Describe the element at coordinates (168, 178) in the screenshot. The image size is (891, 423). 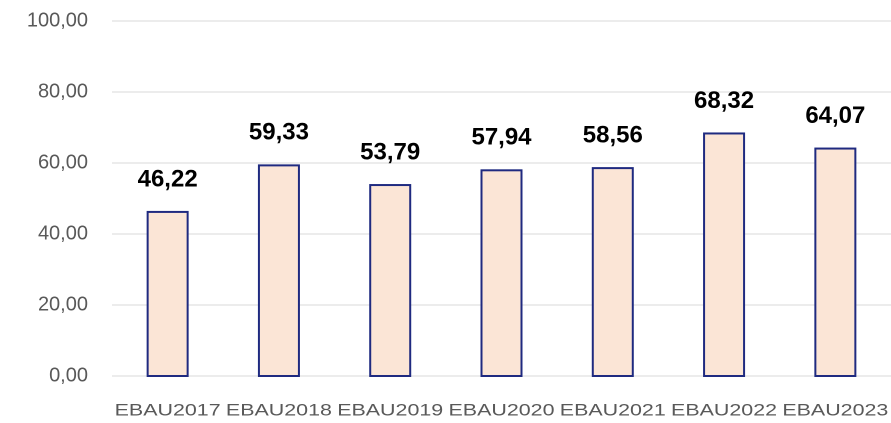
I see `data-label: 46,22` at that location.